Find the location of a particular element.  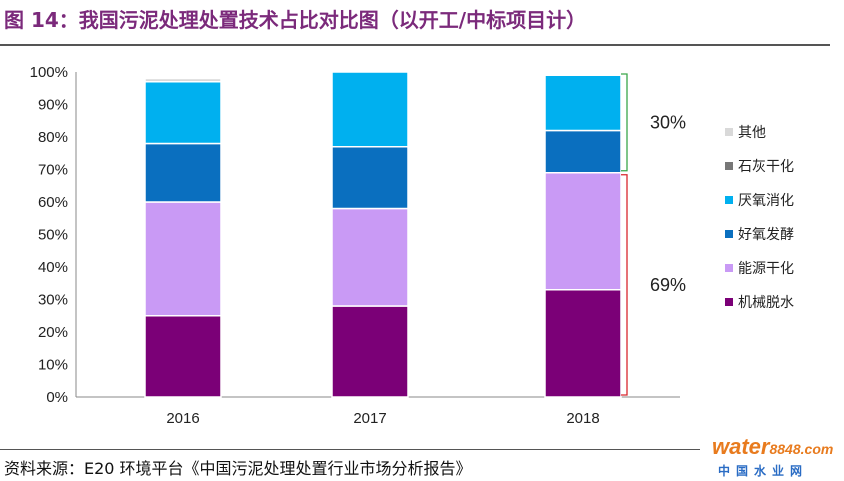

watermark-logo: water8848.com 中国水业网 is located at coordinates (778, 458).